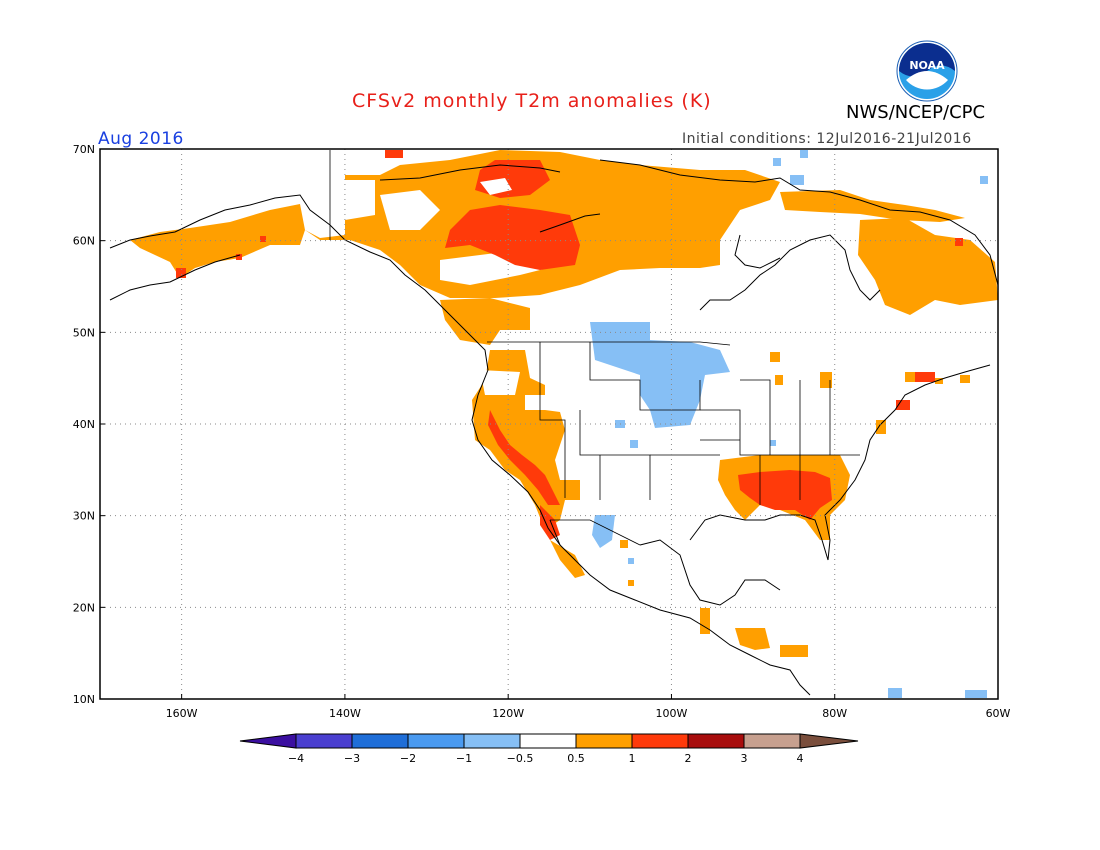 This screenshot has height=850, width=1100. I want to click on colorbar-min-arrow, so click(268, 741).